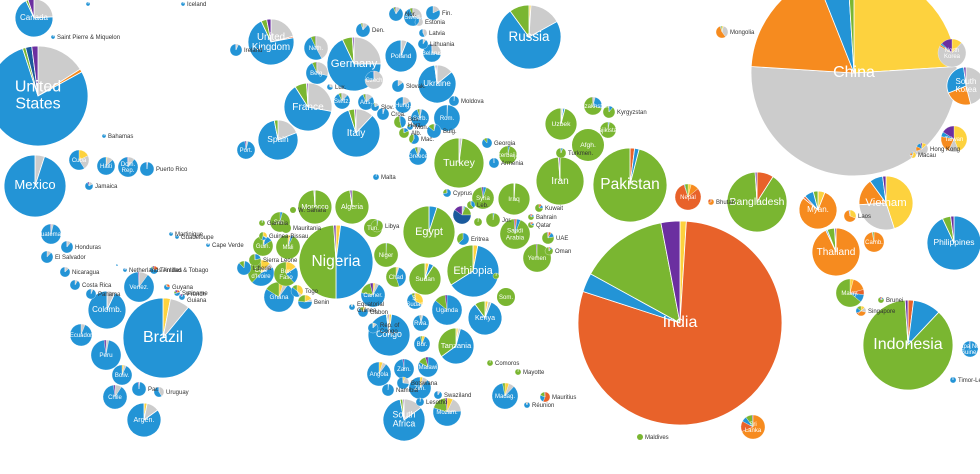  I want to click on bubble-united-kingdom, so click(271, 42).